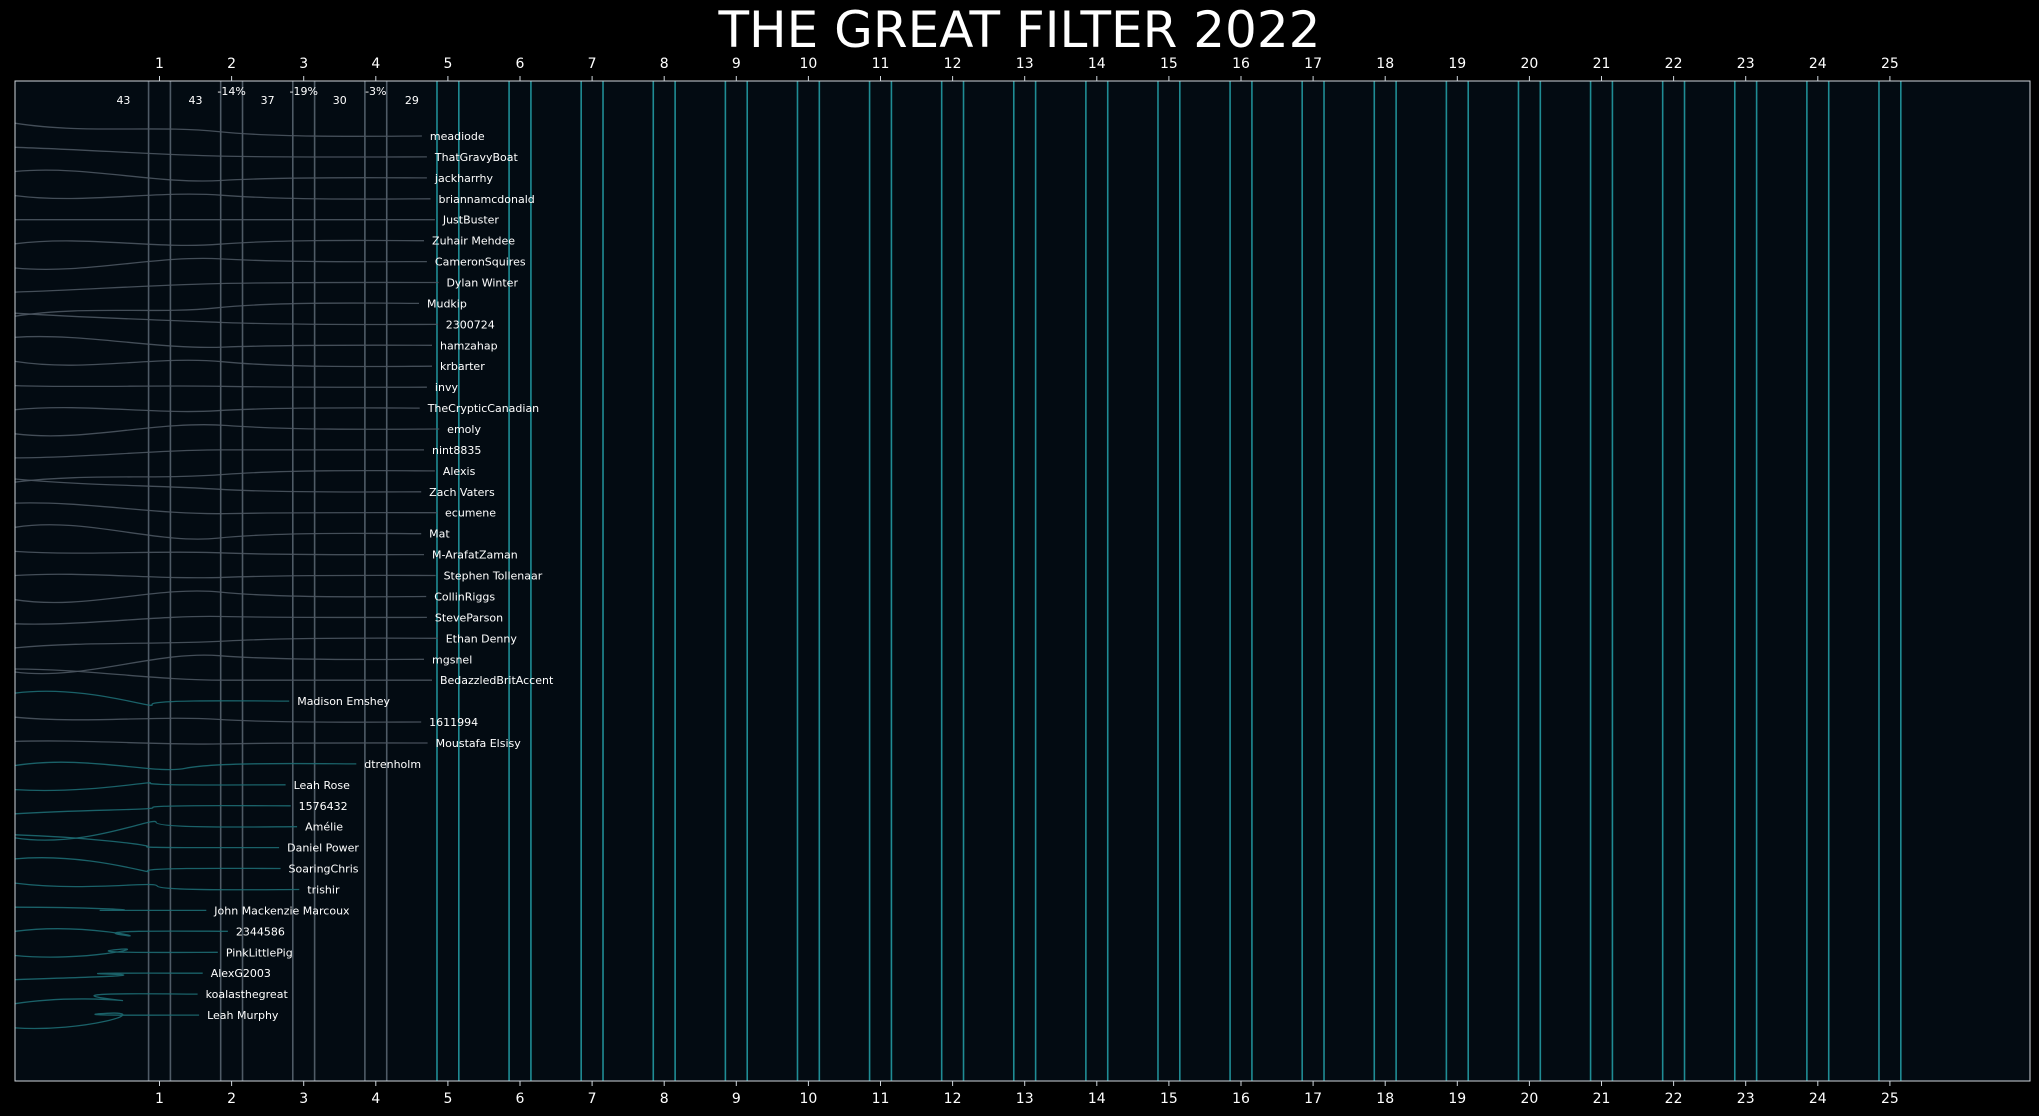 This screenshot has height=1116, width=2039. I want to click on series-label-18: Zach Vaters, so click(462, 492).